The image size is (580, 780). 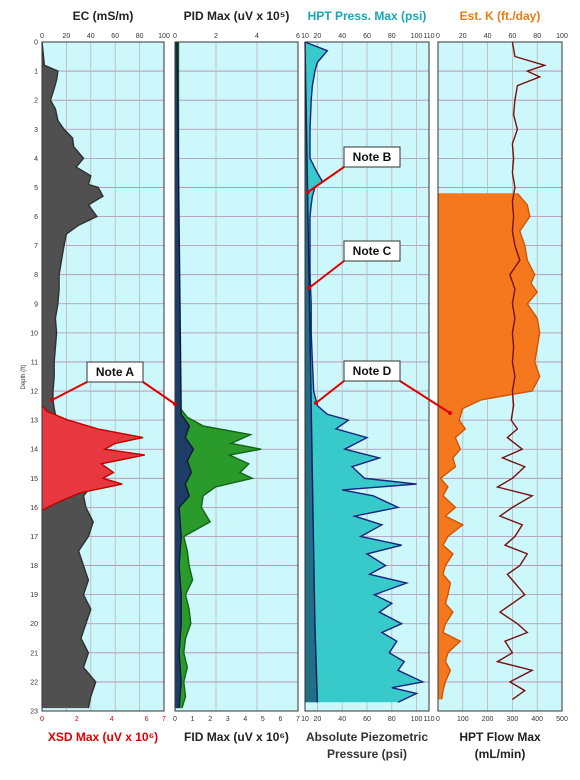 I want to click on note-box, so click(x=372, y=251).